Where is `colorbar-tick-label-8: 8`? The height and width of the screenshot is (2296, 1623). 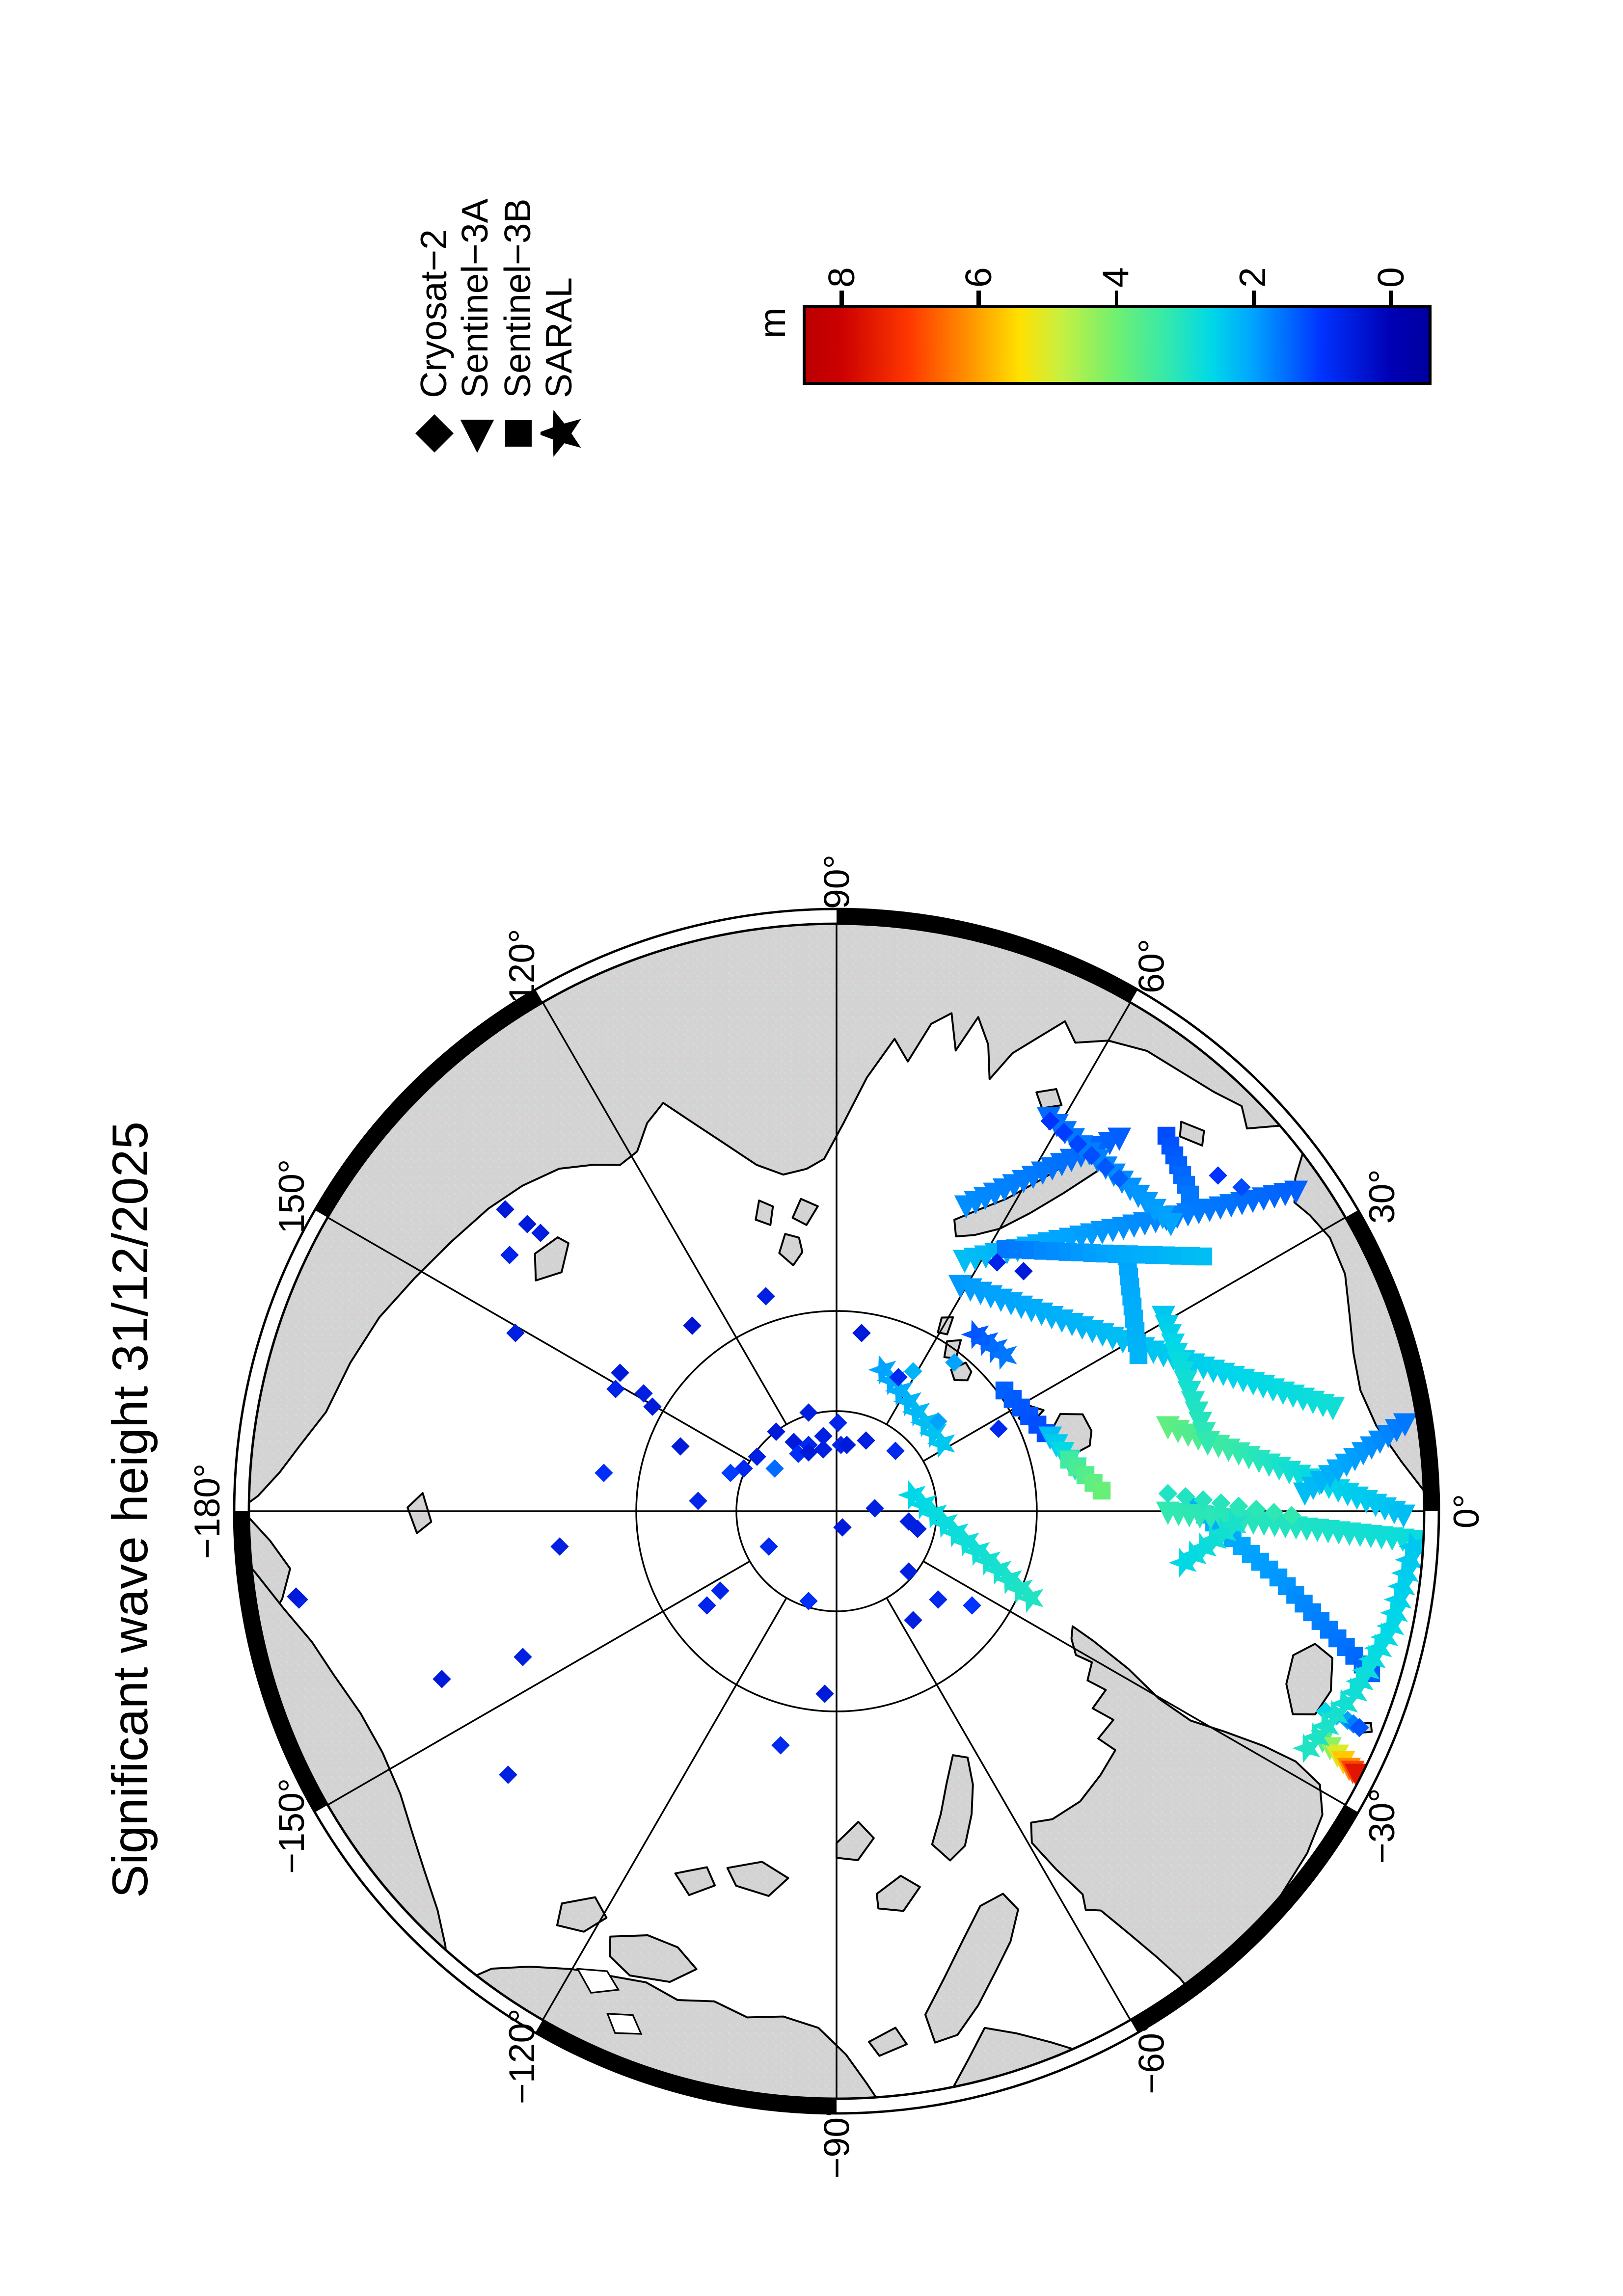 colorbar-tick-label-8: 8 is located at coordinates (842, 277).